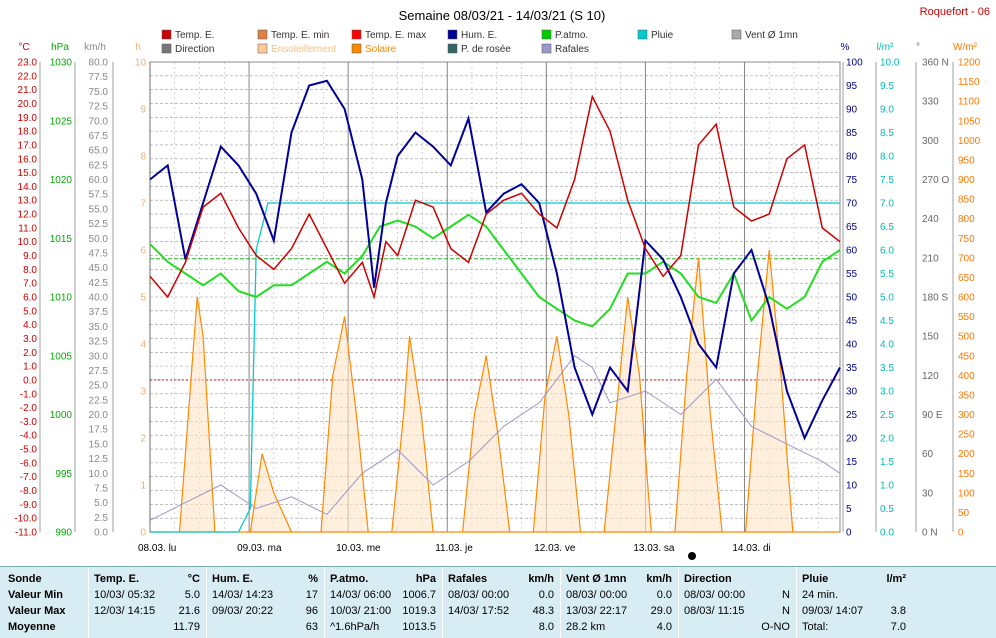 This screenshot has height=638, width=996. I want to click on rain-tick: 7.0, so click(887, 204).